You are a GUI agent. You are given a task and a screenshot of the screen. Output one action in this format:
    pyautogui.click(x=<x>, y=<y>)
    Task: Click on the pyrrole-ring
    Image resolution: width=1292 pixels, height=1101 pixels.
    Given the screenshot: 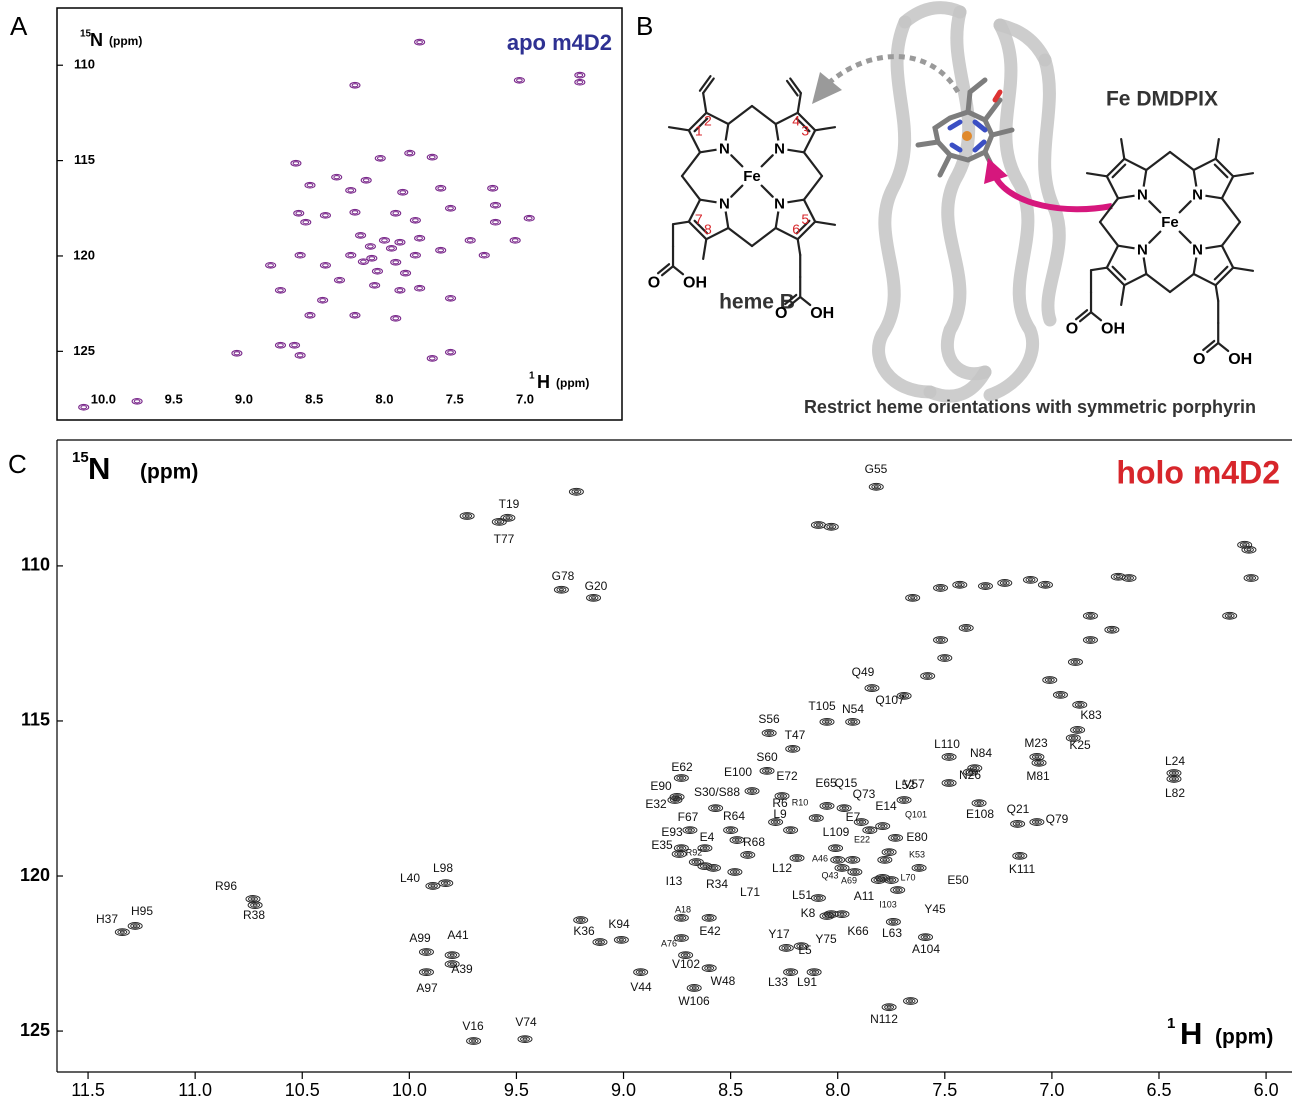 What is the action you would take?
    pyautogui.click(x=708, y=132)
    